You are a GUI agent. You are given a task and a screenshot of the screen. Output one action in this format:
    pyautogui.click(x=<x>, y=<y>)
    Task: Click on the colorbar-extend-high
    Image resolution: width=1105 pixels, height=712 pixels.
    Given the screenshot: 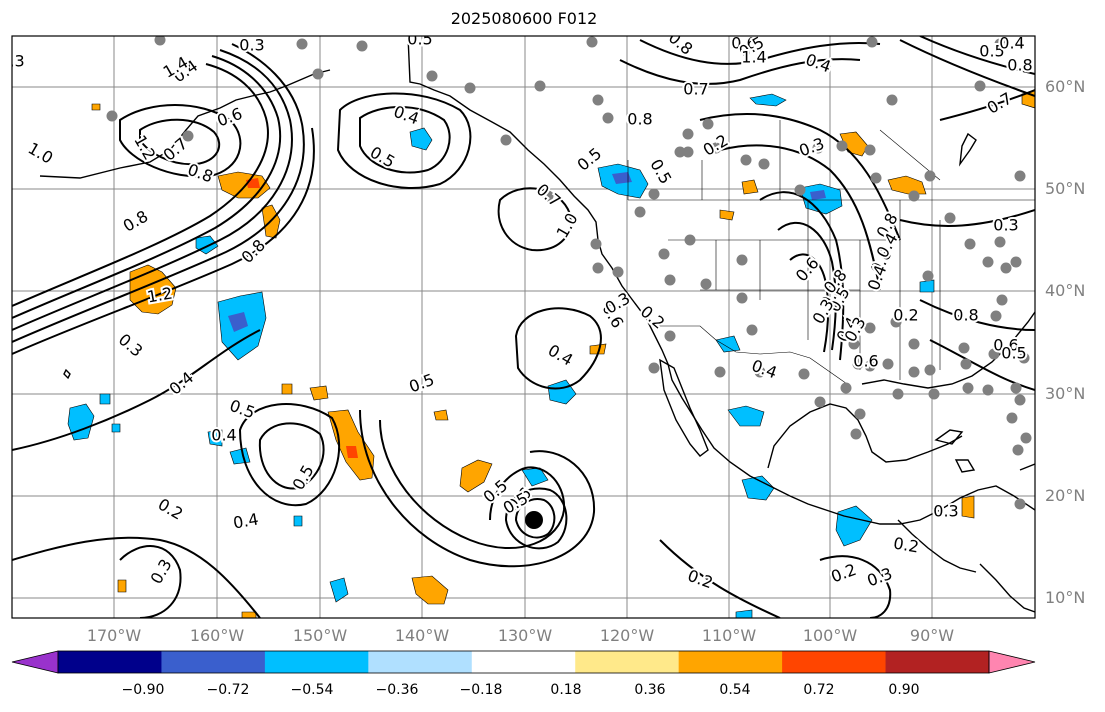 What is the action you would take?
    pyautogui.click(x=1012, y=662)
    